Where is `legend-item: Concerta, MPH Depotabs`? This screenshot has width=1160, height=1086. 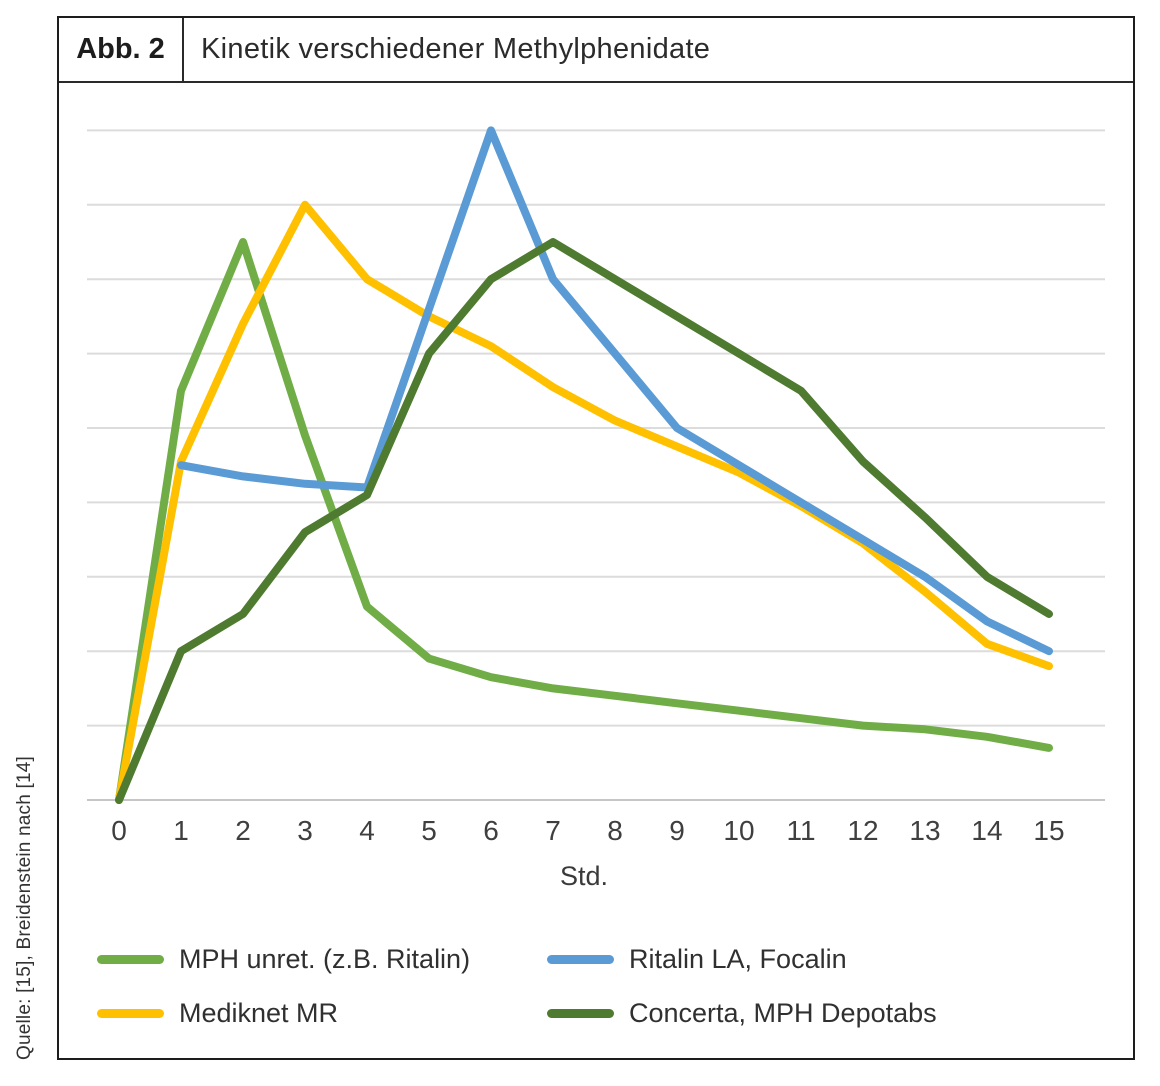 legend-item: Concerta, MPH Depotabs is located at coordinates (840, 1013).